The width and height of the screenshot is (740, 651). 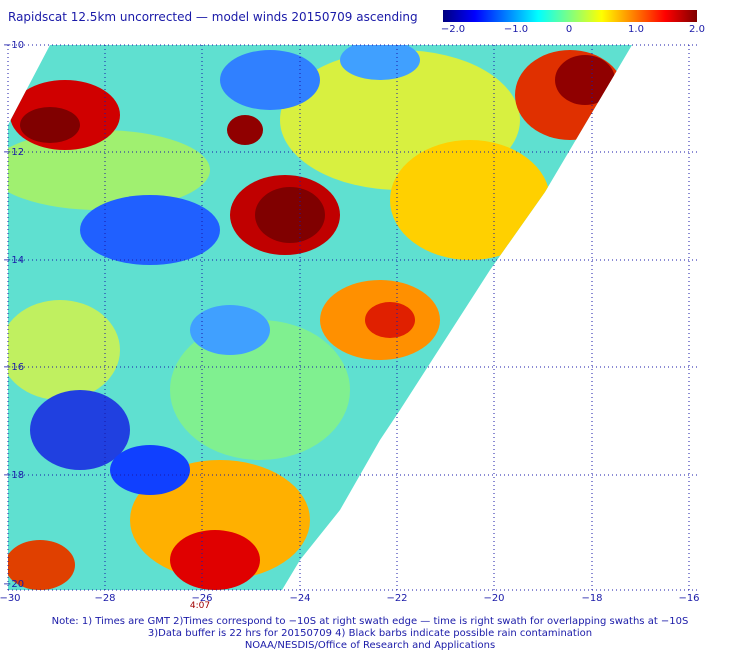 I want to click on colorbar-label-neg2: −2.0, so click(x=453, y=29).